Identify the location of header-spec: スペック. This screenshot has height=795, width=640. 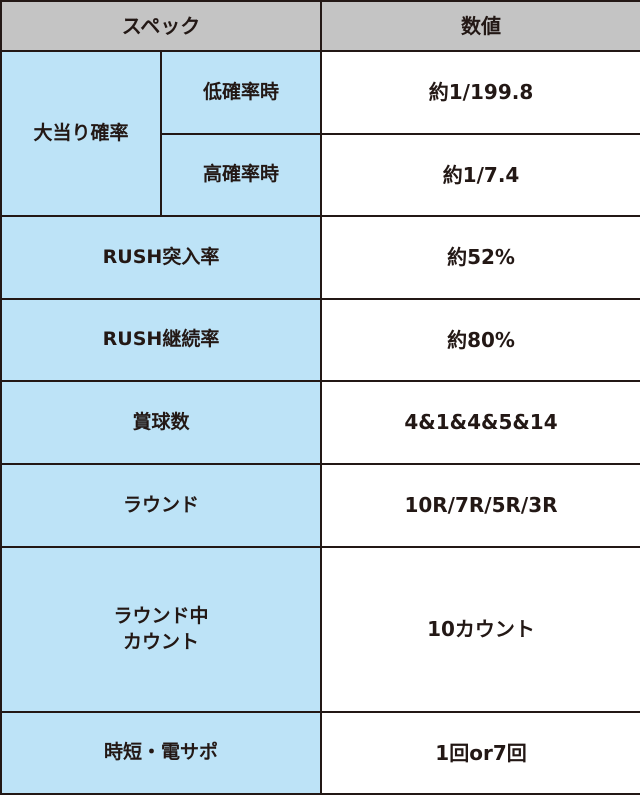
(161, 26).